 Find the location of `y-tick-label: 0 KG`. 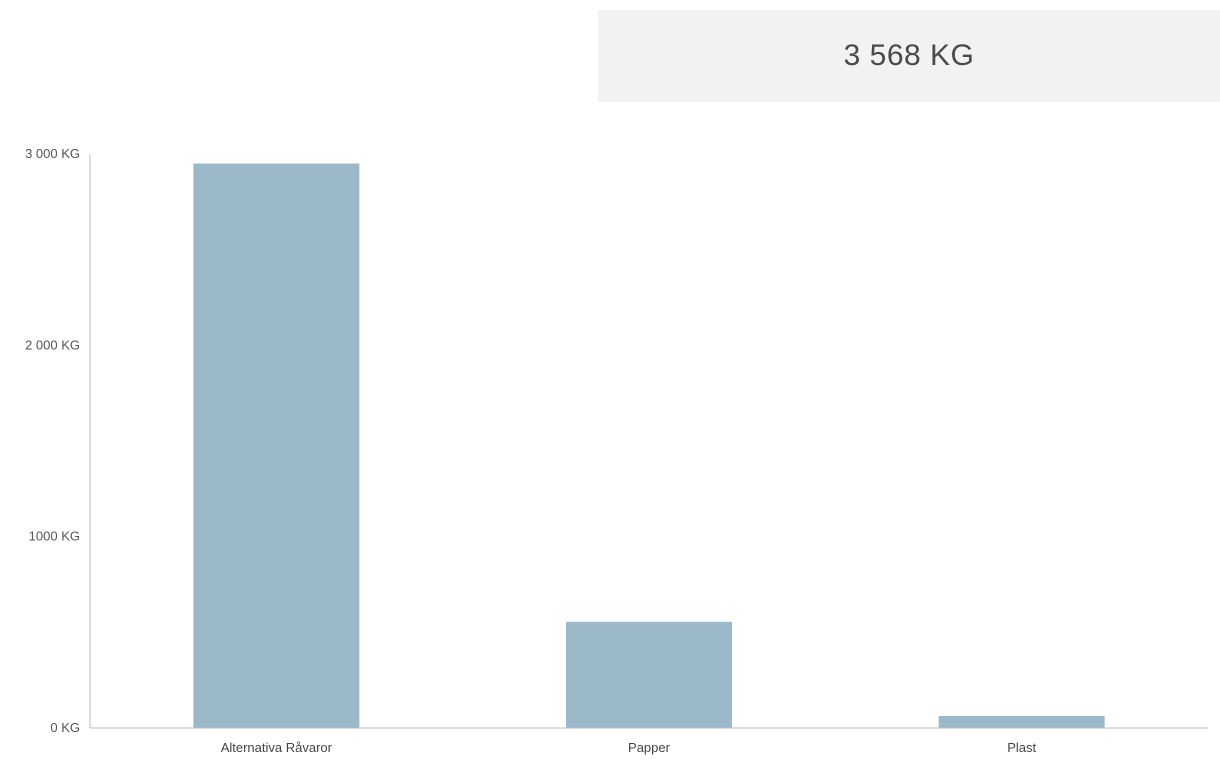

y-tick-label: 0 KG is located at coordinates (65, 727).